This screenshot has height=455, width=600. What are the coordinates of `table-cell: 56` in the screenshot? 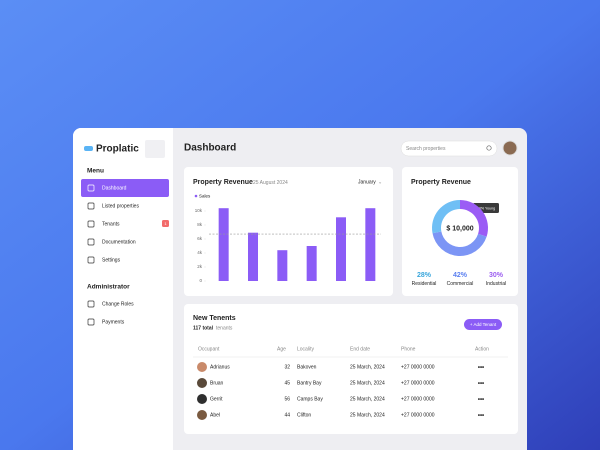 It's located at (287, 400).